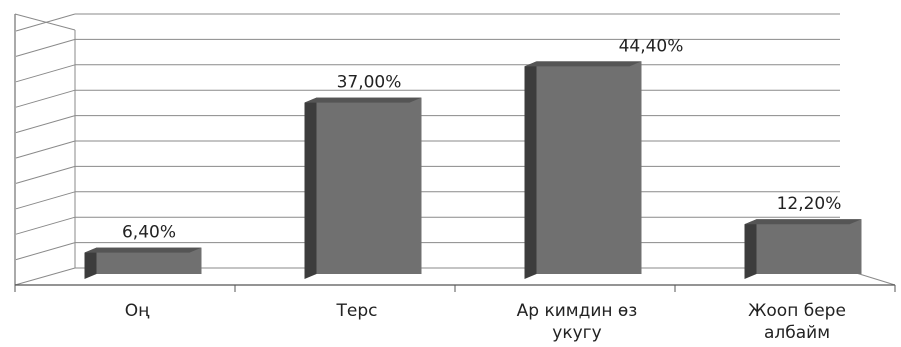  What do you see at coordinates (369, 83) in the screenshot?
I see `data-label: 37,00%` at bounding box center [369, 83].